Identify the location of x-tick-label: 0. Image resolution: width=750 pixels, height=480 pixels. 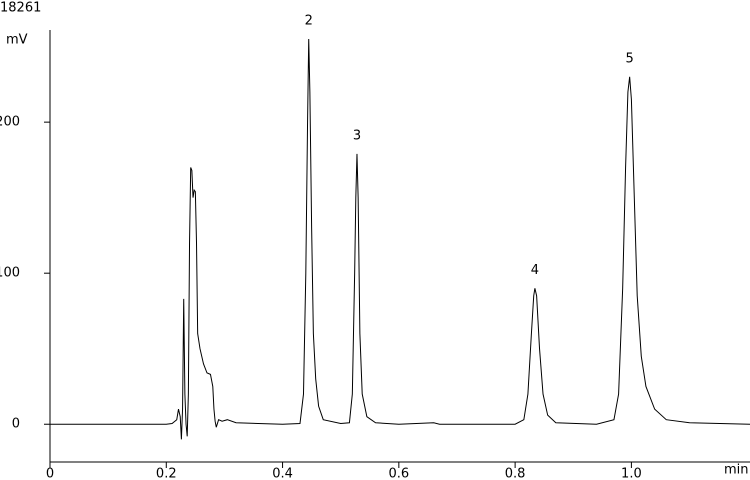
(50, 473).